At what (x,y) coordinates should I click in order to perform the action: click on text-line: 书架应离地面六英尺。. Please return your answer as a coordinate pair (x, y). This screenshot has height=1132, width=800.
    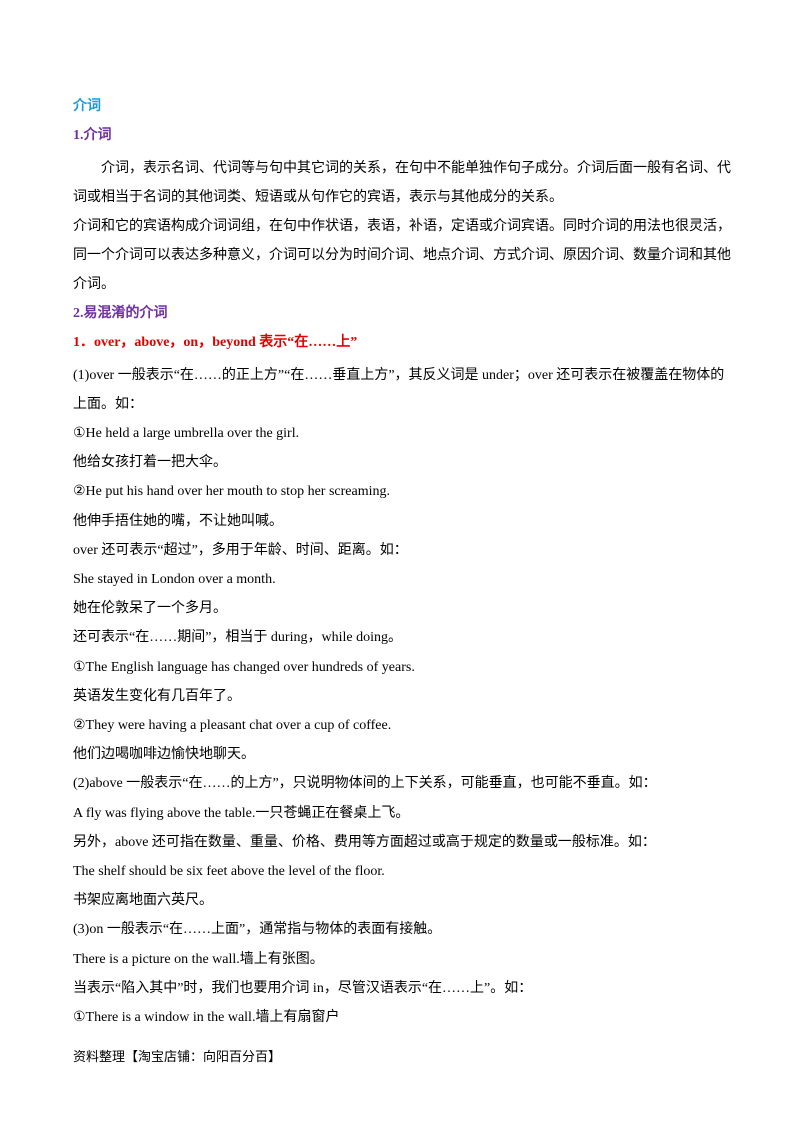
    Looking at the image, I should click on (143, 901).